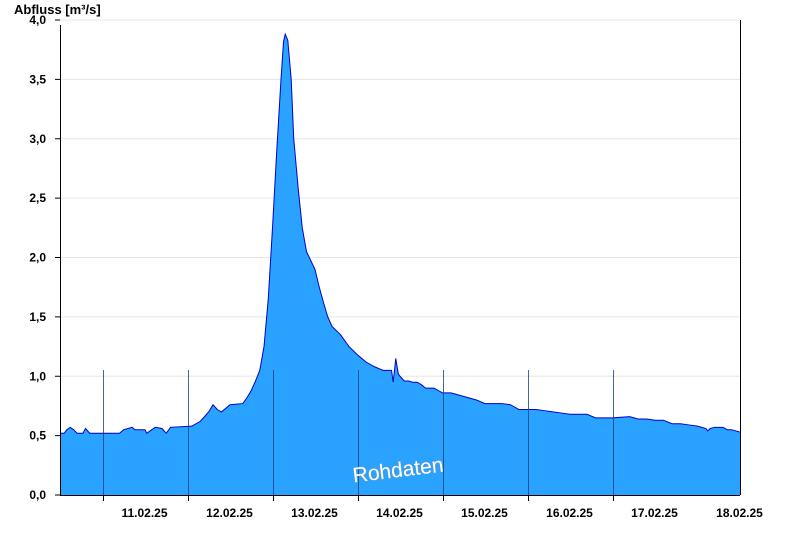  What do you see at coordinates (37, 198) in the screenshot?
I see `y-tick-label: 2,5` at bounding box center [37, 198].